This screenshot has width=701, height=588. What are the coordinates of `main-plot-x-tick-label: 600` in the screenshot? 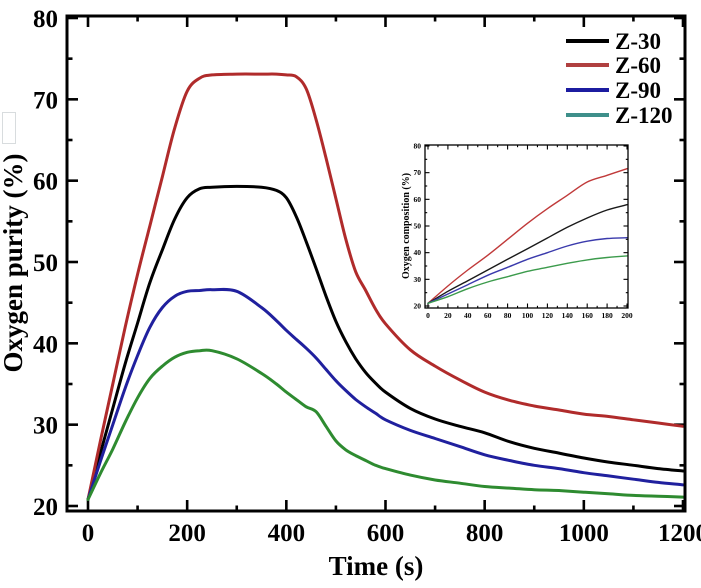 It's located at (386, 533).